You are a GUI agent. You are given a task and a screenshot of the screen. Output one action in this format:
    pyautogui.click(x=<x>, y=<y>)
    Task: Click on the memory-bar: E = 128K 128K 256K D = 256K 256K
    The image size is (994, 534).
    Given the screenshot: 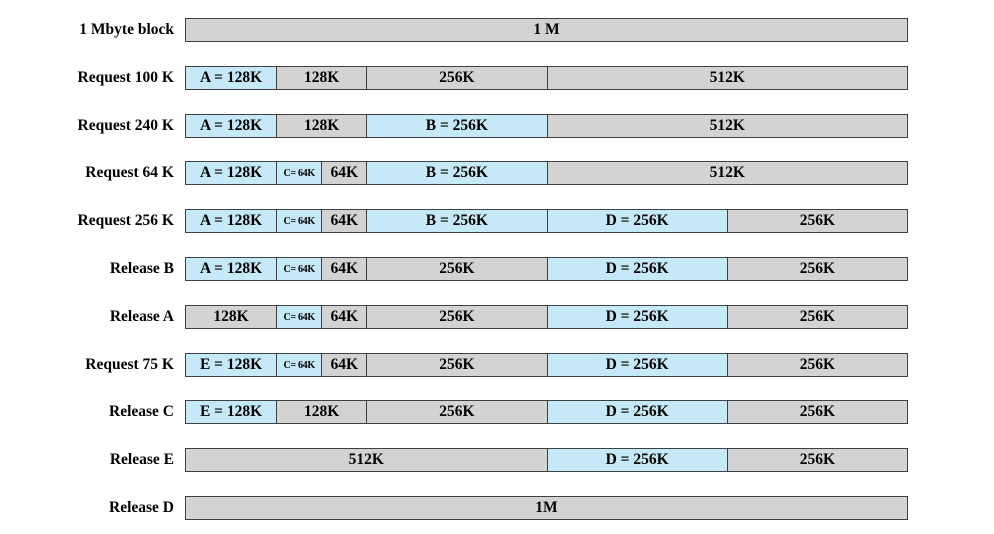 What is the action you would take?
    pyautogui.click(x=546, y=412)
    